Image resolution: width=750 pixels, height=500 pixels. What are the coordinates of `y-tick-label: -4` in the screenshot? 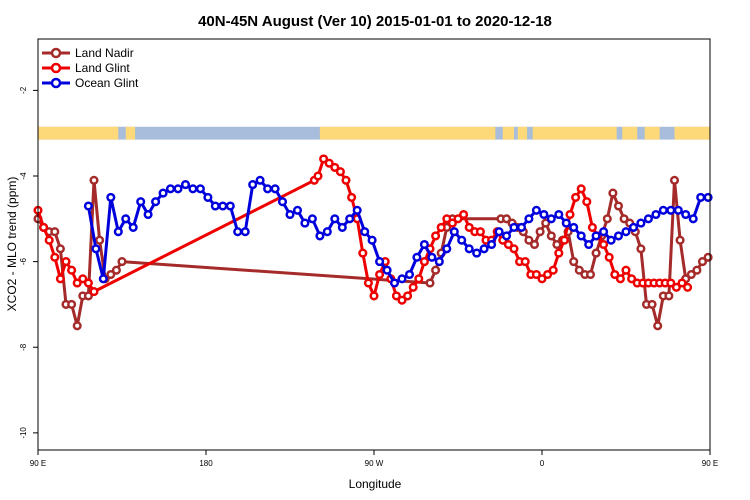 It's located at (23, 176).